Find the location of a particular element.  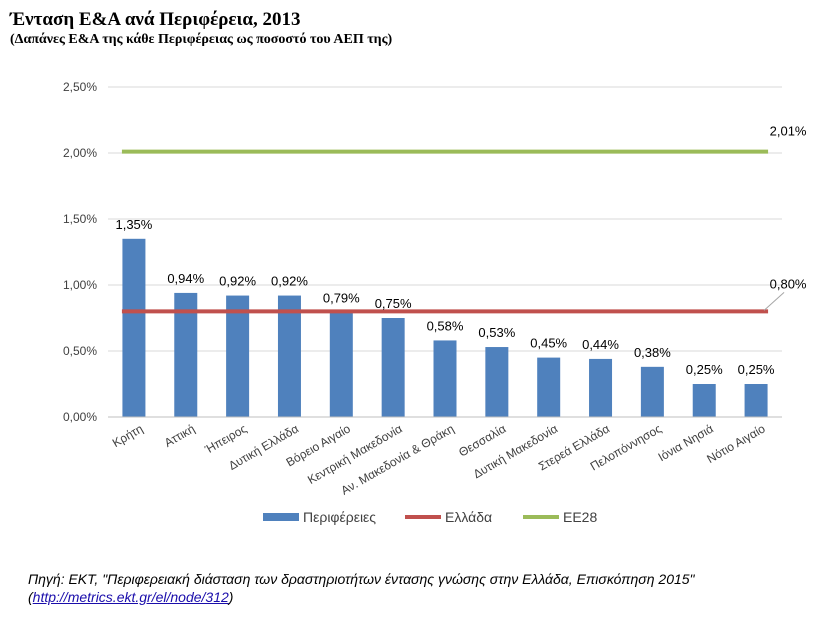

y-tick-label: 1,00% is located at coordinates (80, 285).